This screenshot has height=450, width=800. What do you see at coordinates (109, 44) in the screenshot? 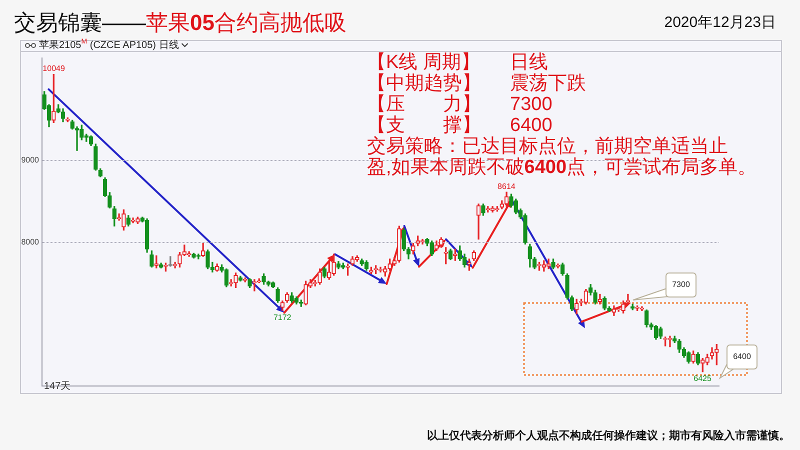
I see `chart-subtitle: 苹果2105$^{M}$ (CZCE AP105) 日线` at bounding box center [109, 44].